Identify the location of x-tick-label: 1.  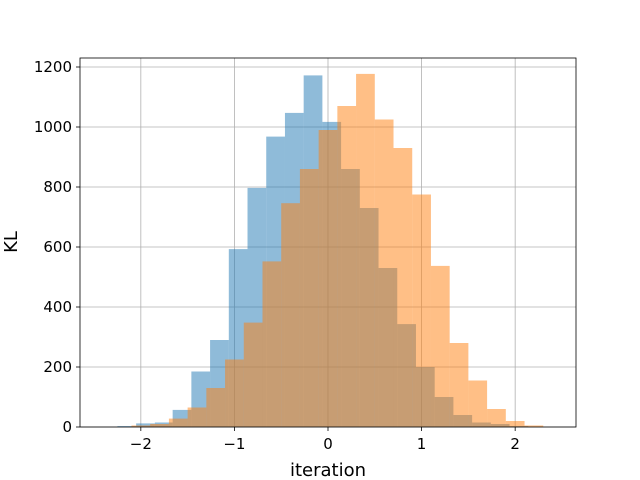
(422, 444).